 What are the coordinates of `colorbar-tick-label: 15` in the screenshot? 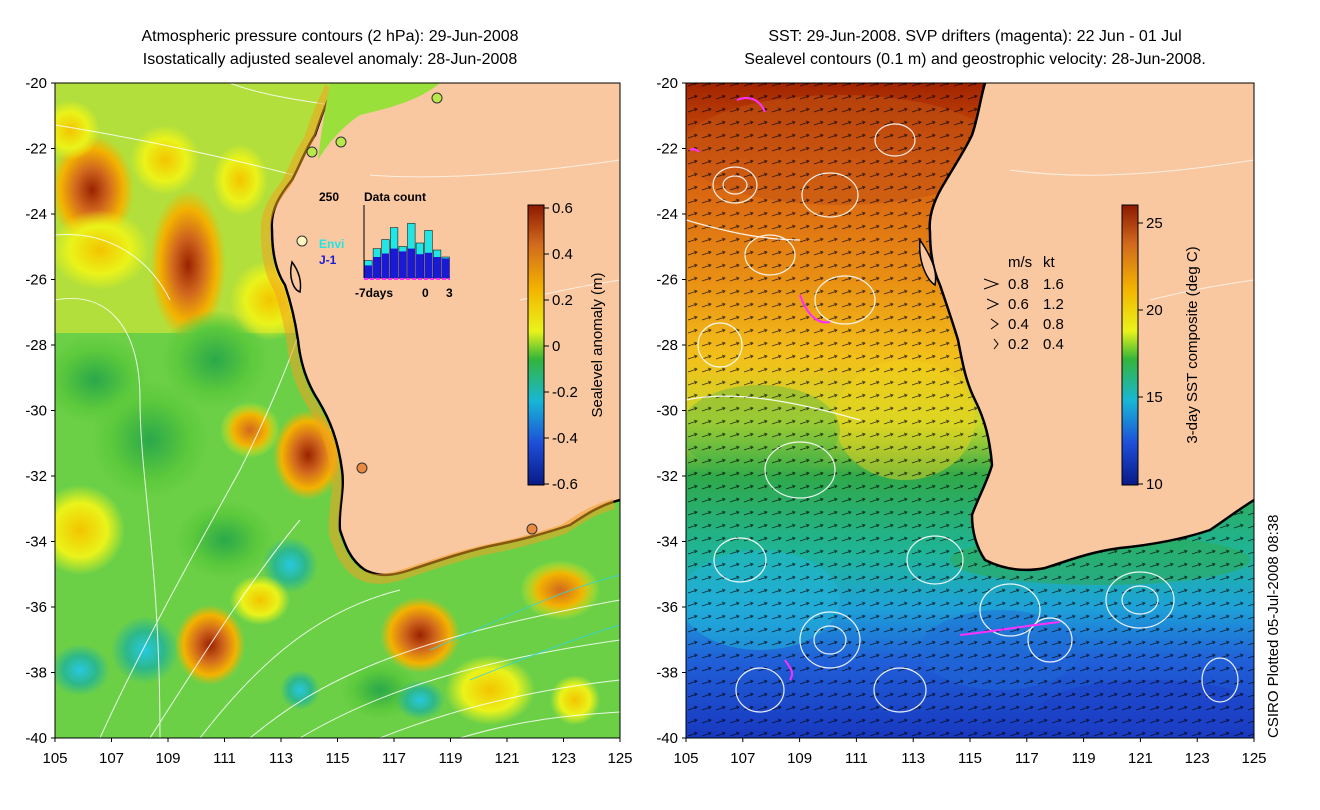 It's located at (1154, 397).